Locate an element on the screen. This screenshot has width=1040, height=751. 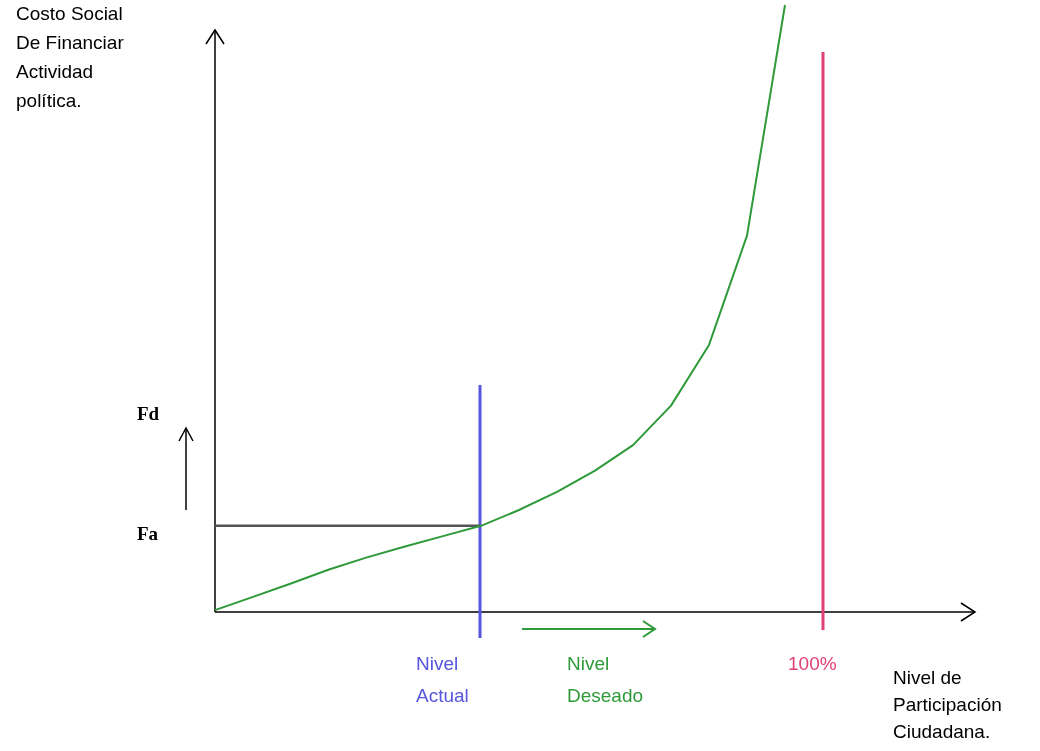
text: Fd is located at coordinates (148, 413).